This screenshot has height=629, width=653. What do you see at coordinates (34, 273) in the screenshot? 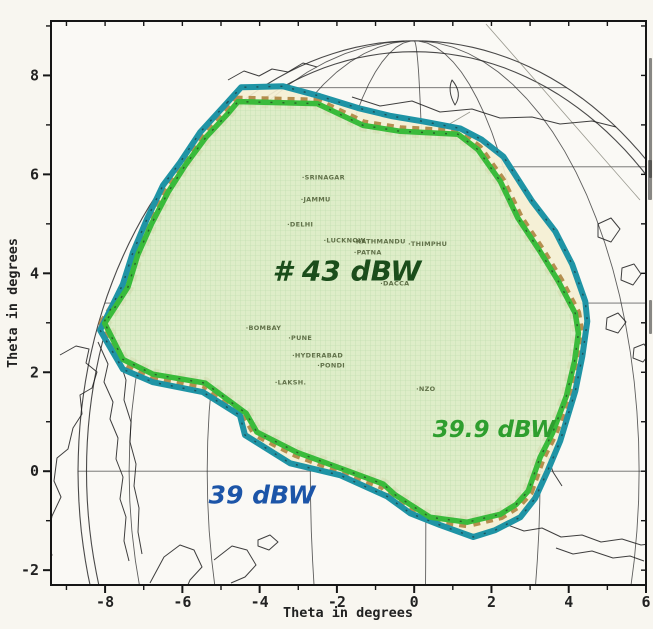
I see `y-tick-label: 4` at bounding box center [34, 273].